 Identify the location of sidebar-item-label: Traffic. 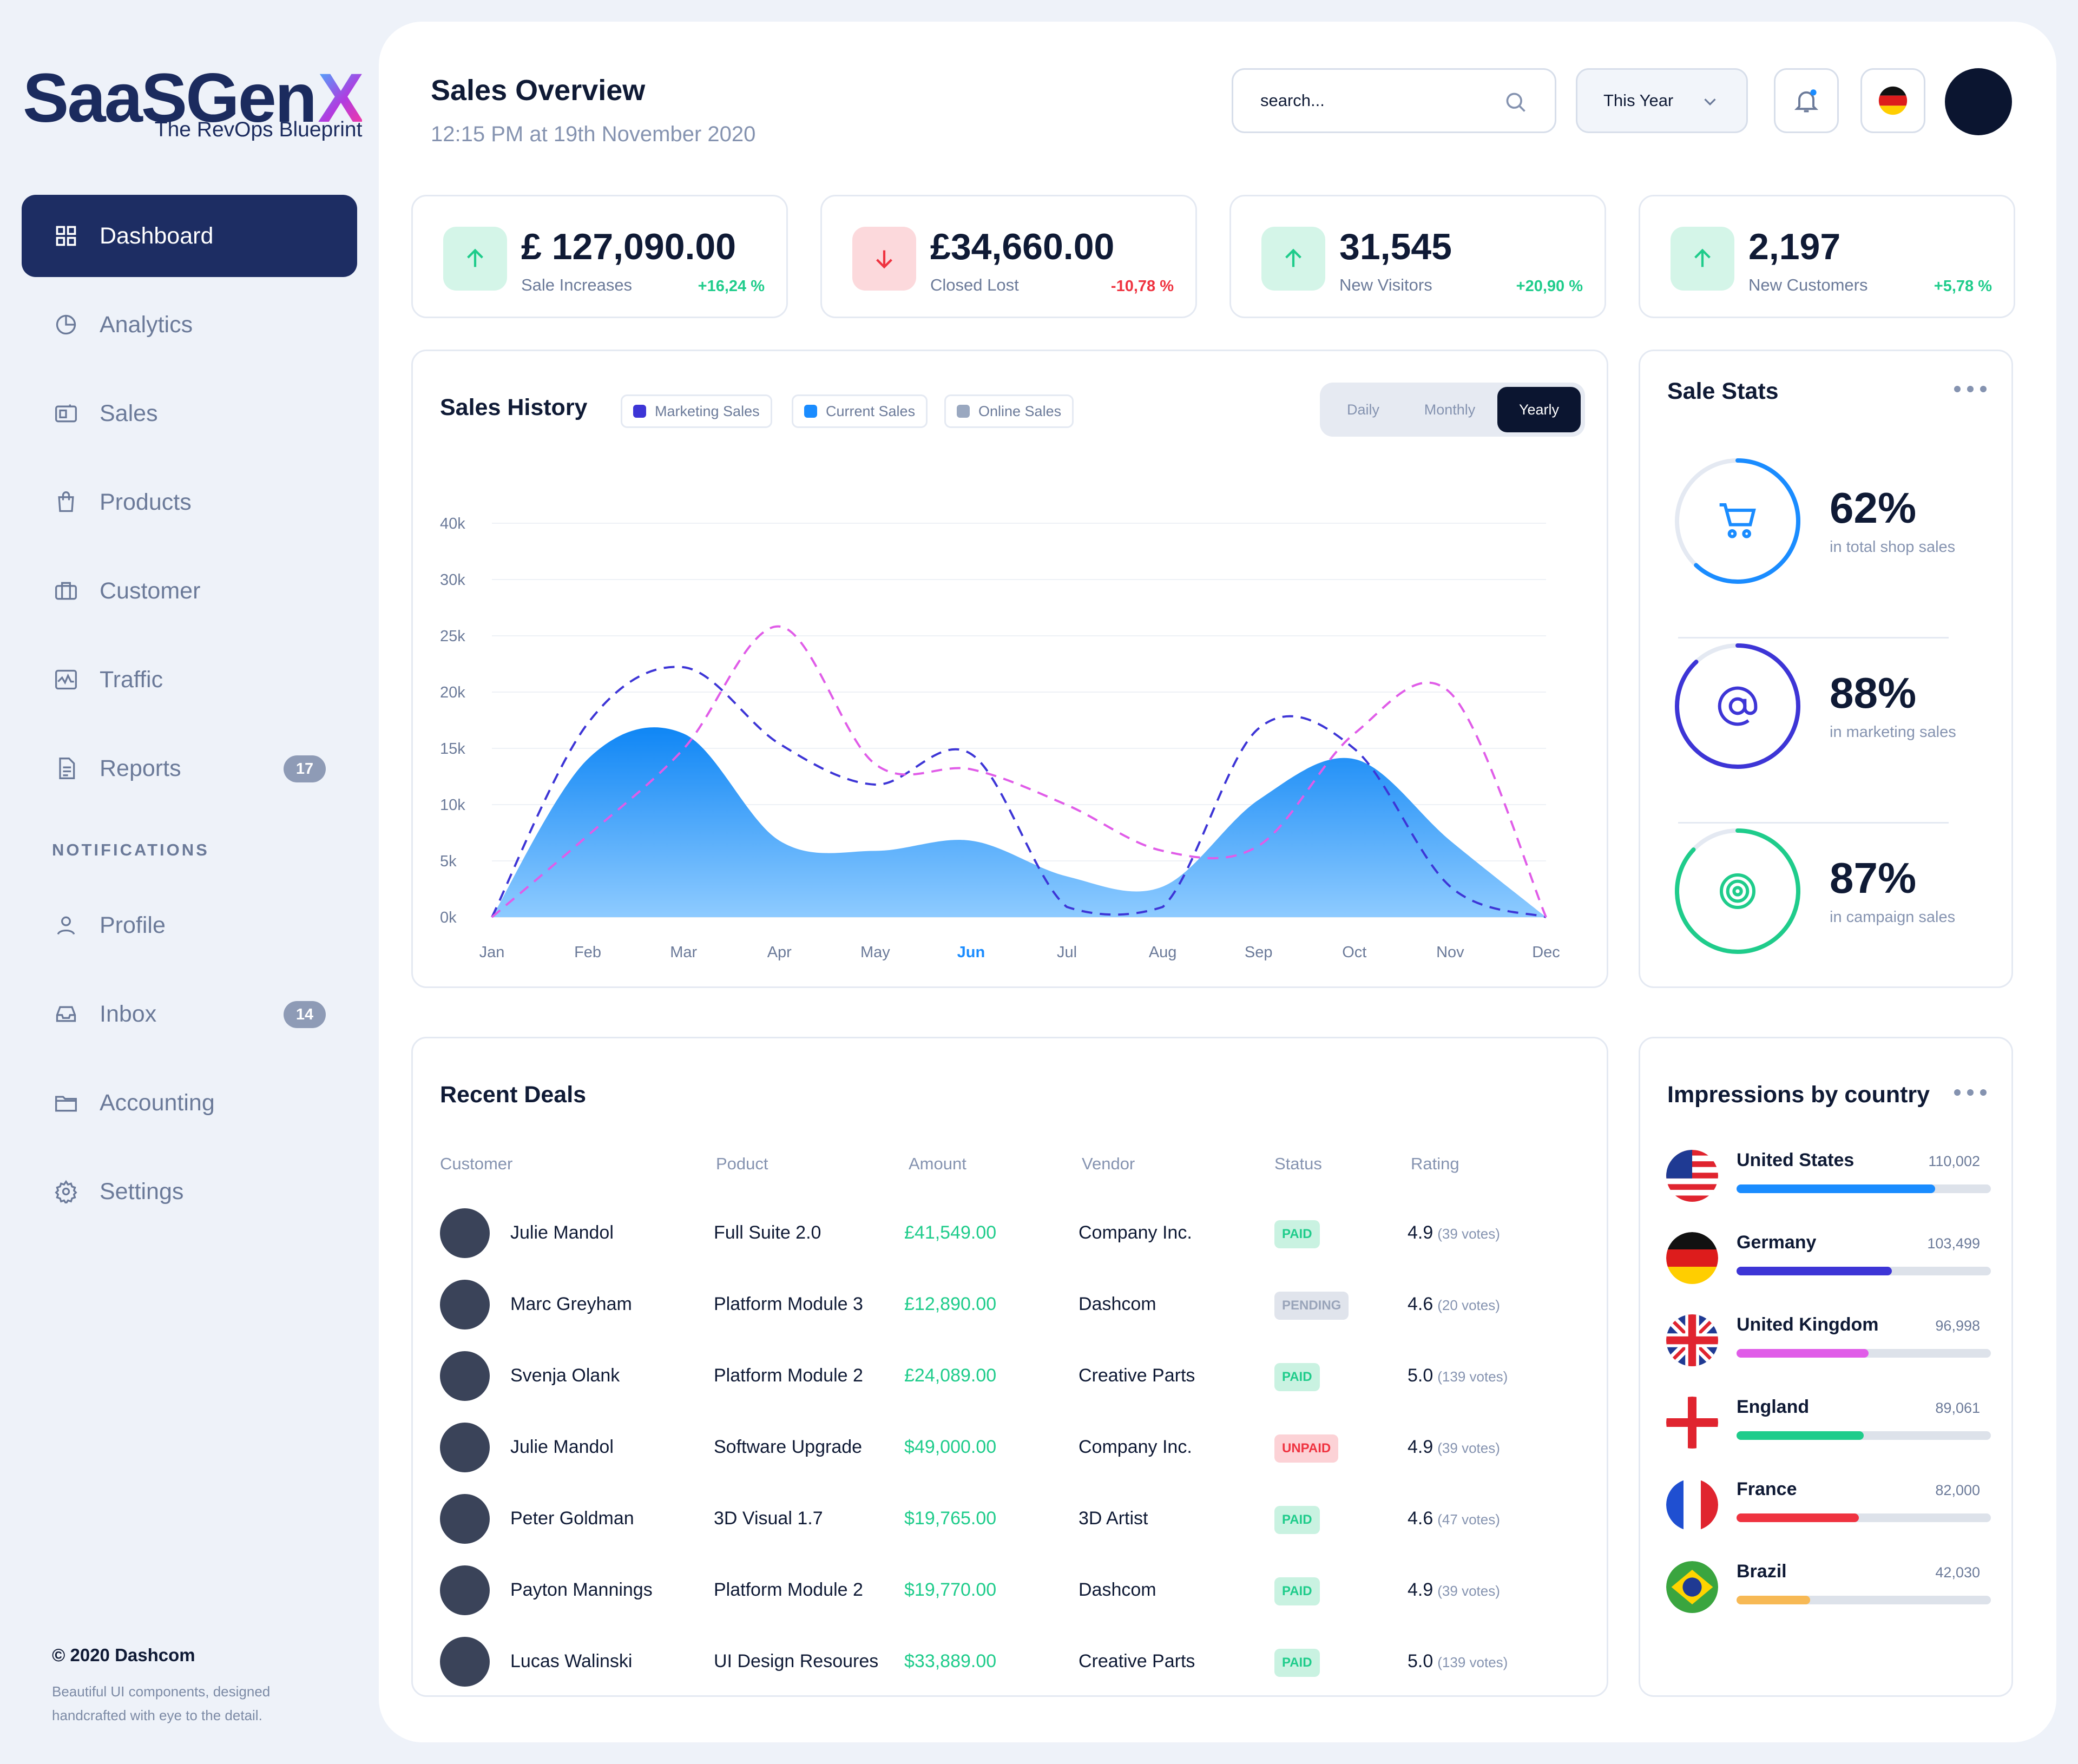
(131, 679).